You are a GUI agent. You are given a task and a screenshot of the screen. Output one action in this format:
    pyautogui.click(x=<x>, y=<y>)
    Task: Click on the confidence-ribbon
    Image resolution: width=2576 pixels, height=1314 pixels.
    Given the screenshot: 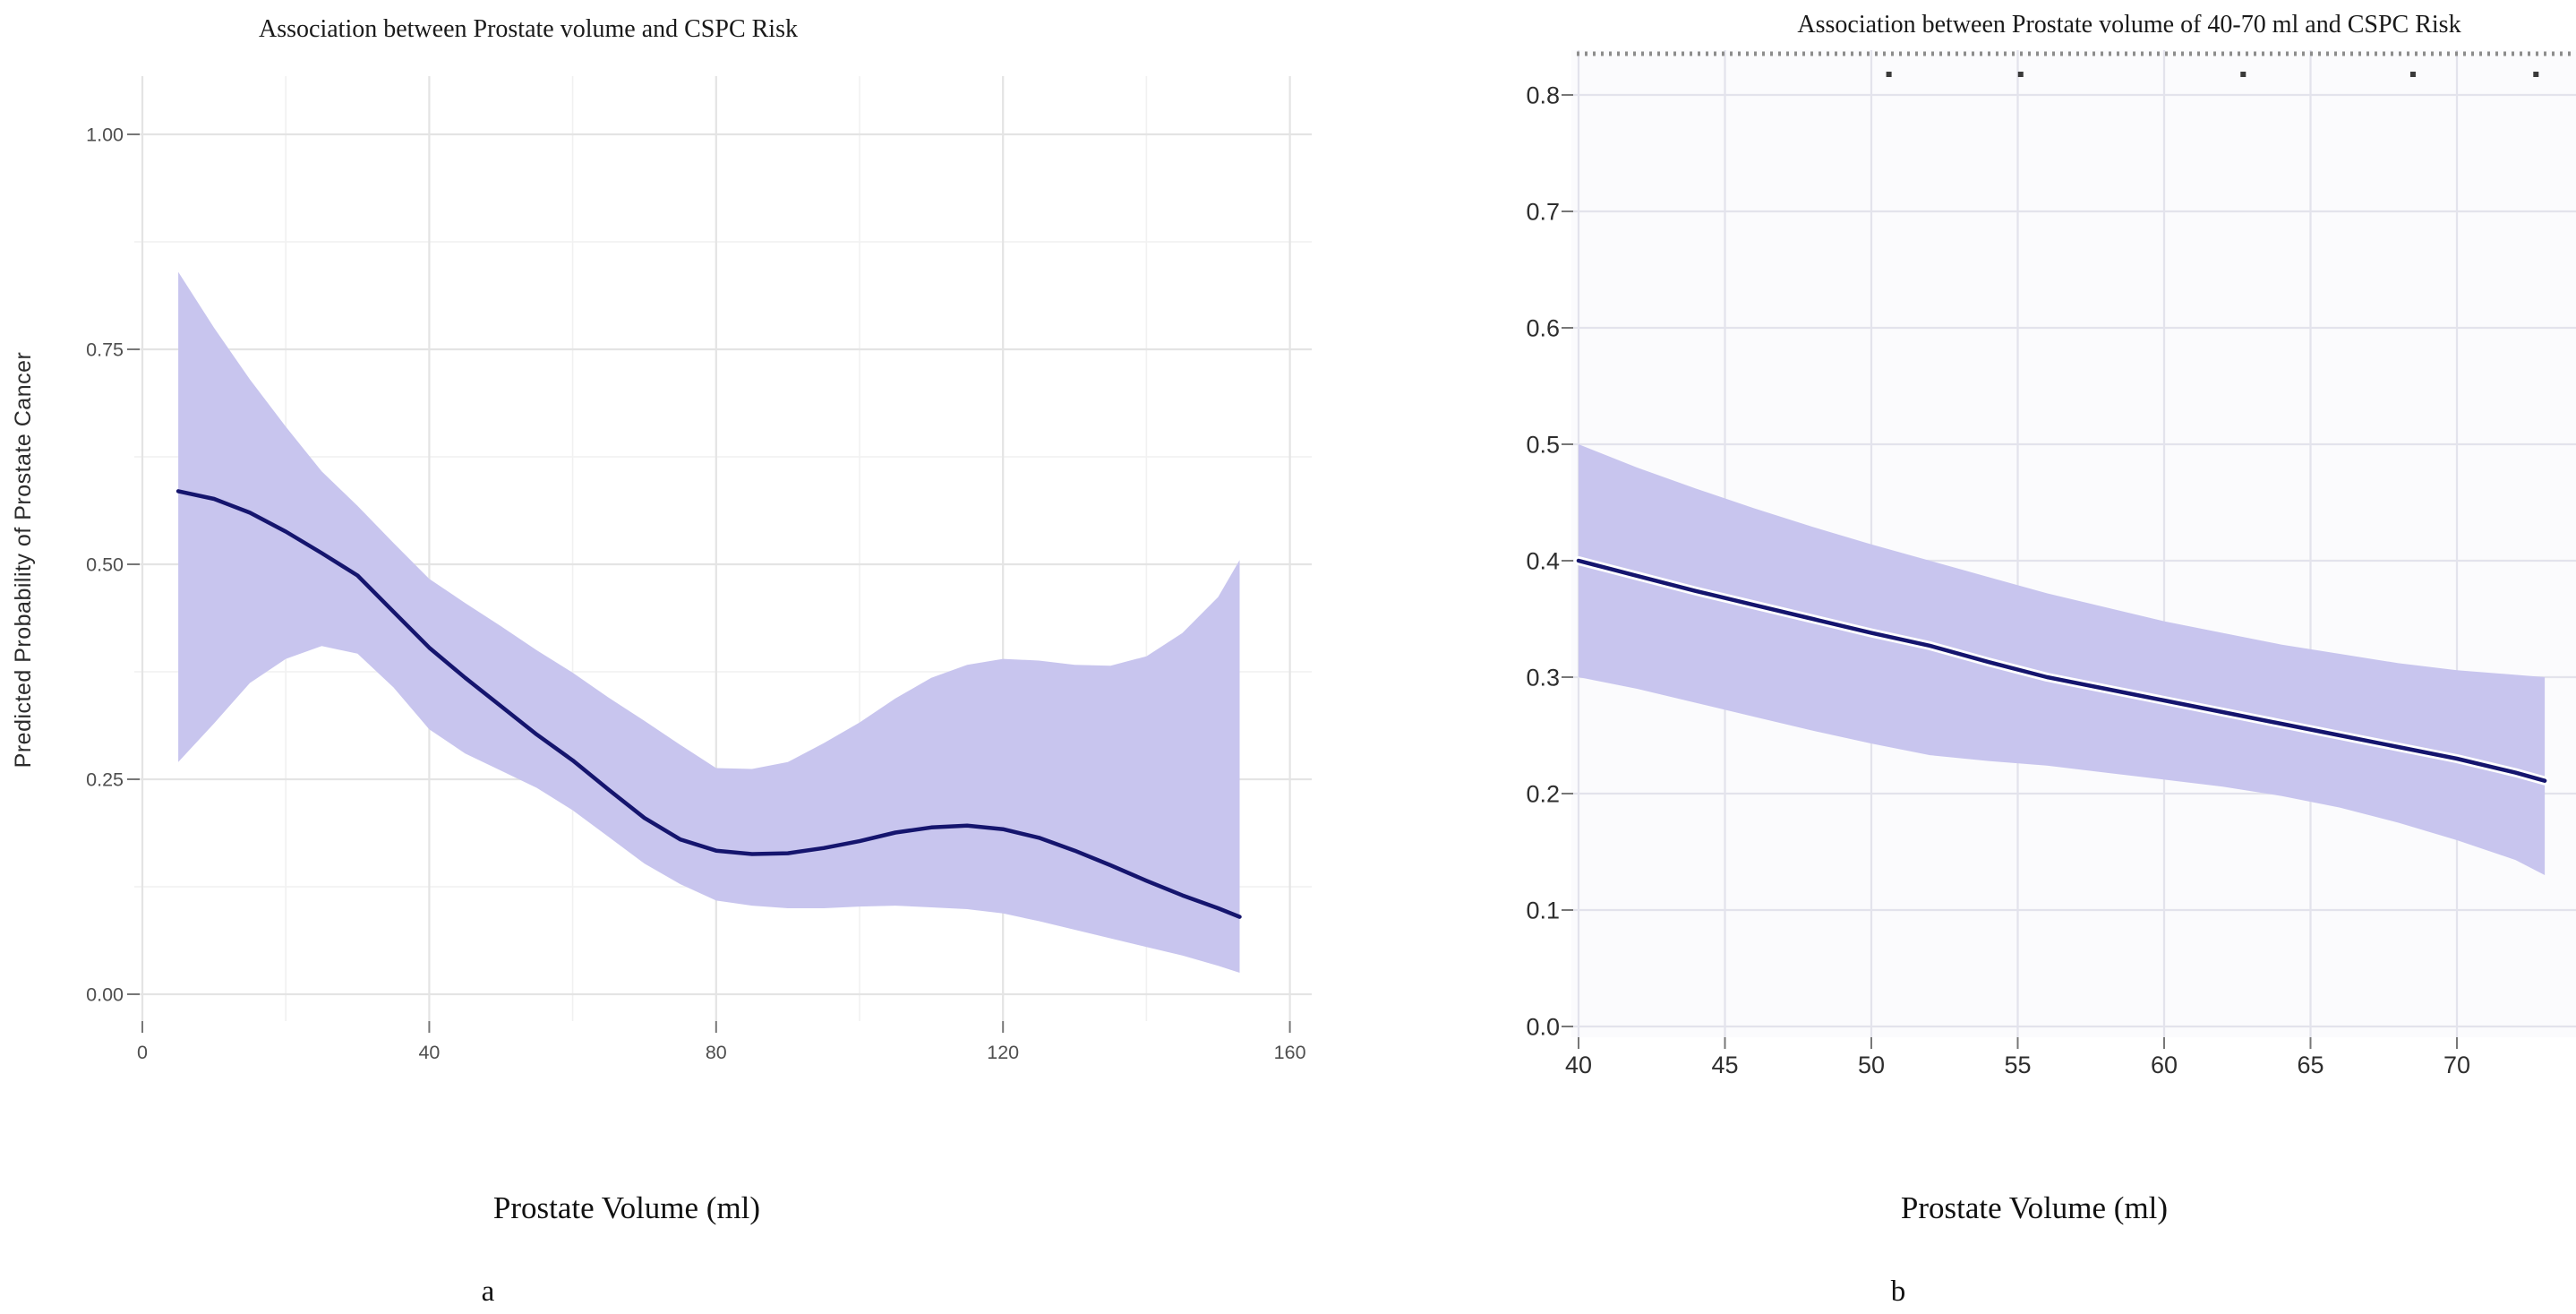 What is the action you would take?
    pyautogui.click(x=2062, y=659)
    